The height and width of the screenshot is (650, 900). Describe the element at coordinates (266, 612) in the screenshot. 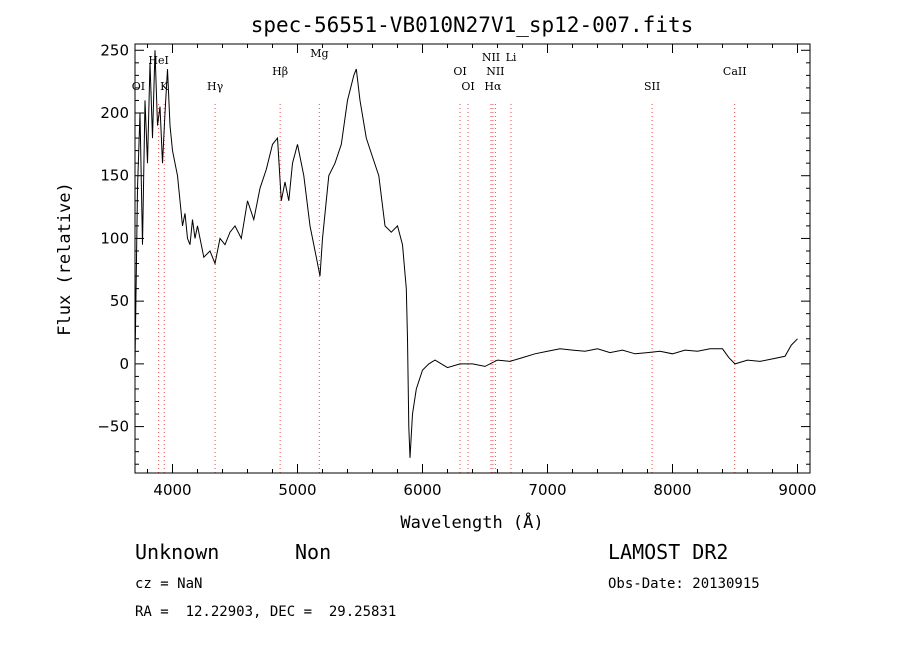

I see `ra-dec: RA = 12.22903, DEC = 29.25831` at that location.